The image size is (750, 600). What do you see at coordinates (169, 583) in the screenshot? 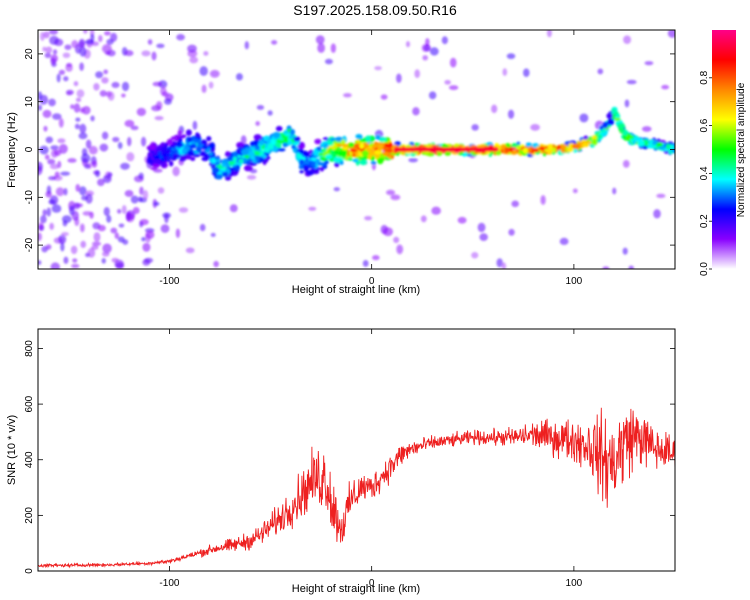
I see `x-tick-label: -100` at bounding box center [169, 583].